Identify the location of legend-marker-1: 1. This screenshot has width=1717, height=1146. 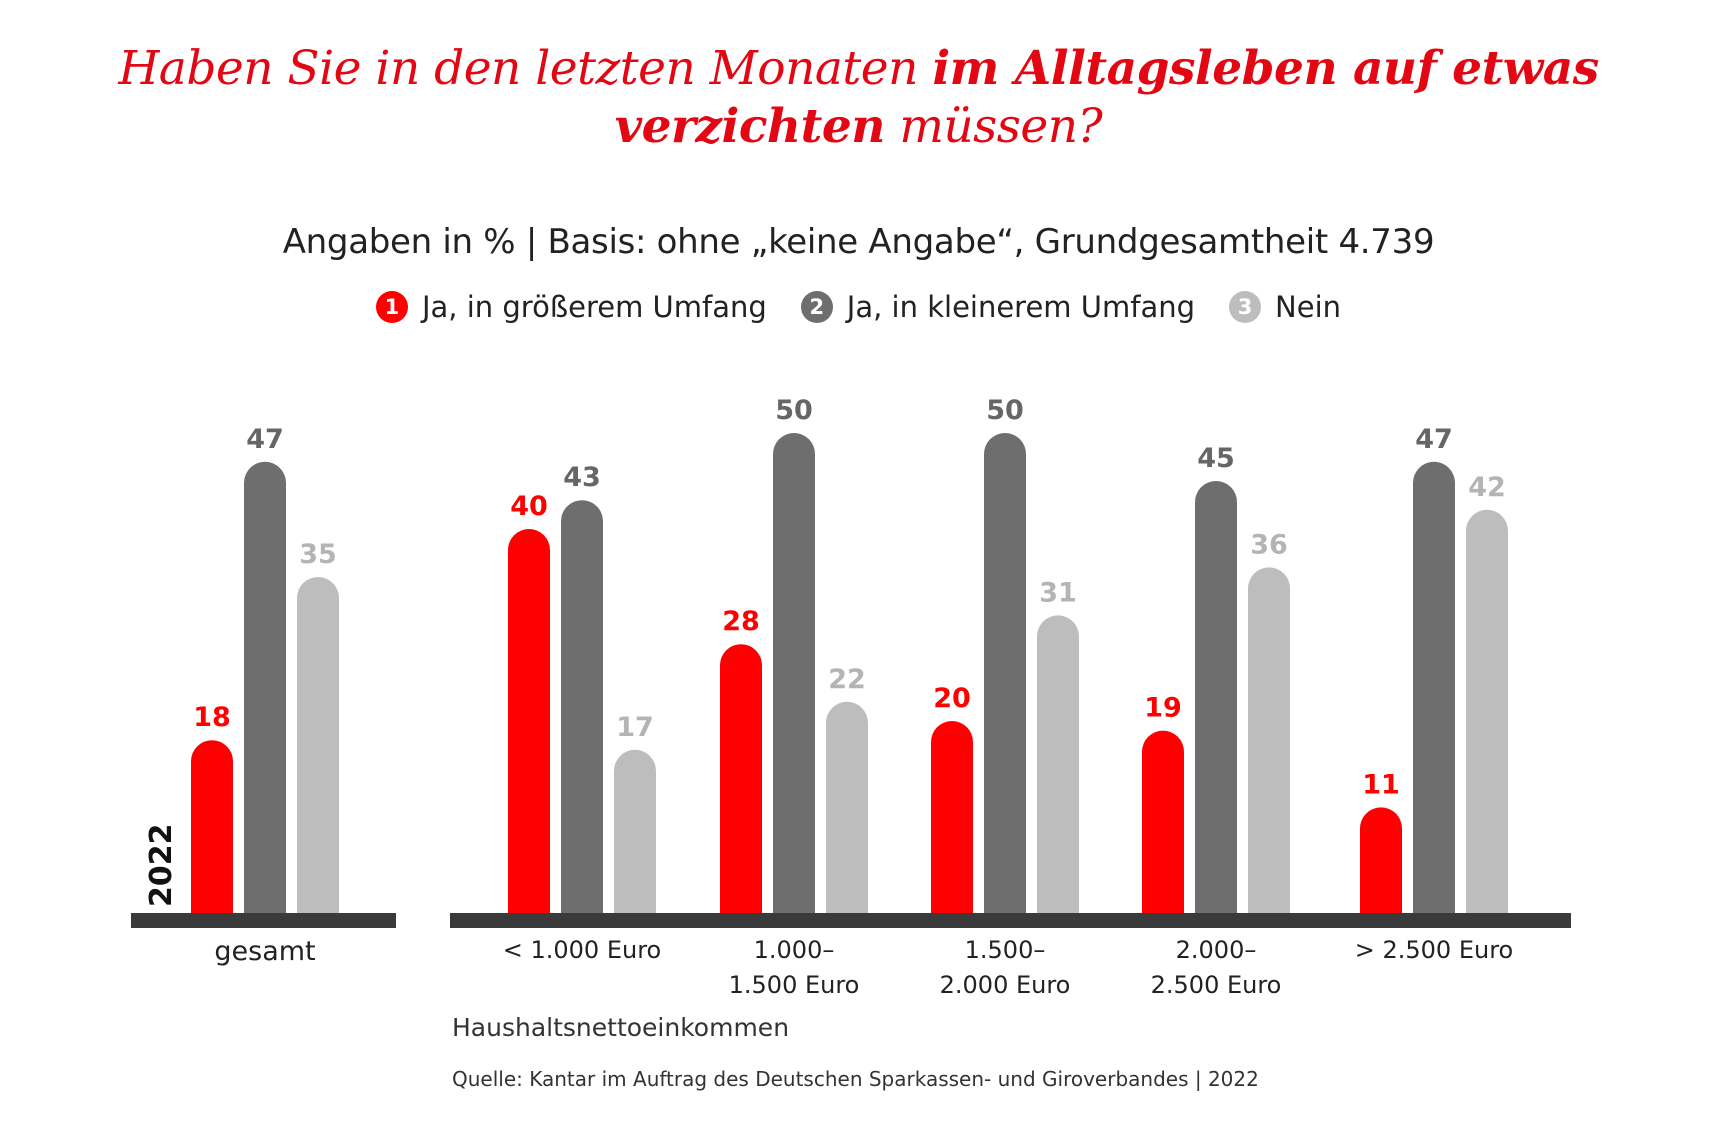
(391, 307).